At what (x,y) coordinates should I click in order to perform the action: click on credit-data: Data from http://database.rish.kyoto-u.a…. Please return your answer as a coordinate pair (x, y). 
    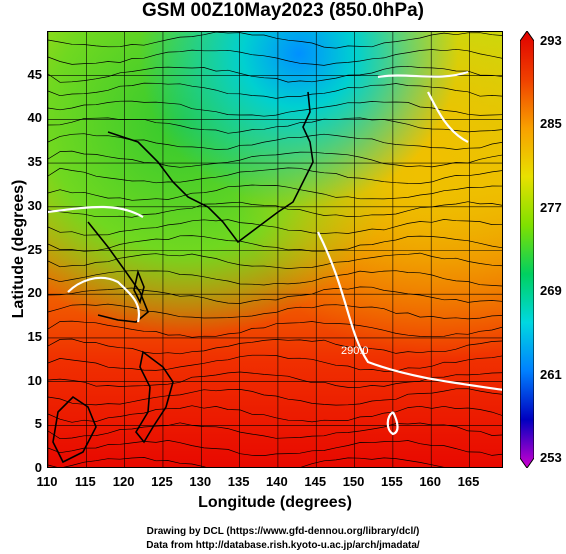
    Looking at the image, I should click on (283, 545).